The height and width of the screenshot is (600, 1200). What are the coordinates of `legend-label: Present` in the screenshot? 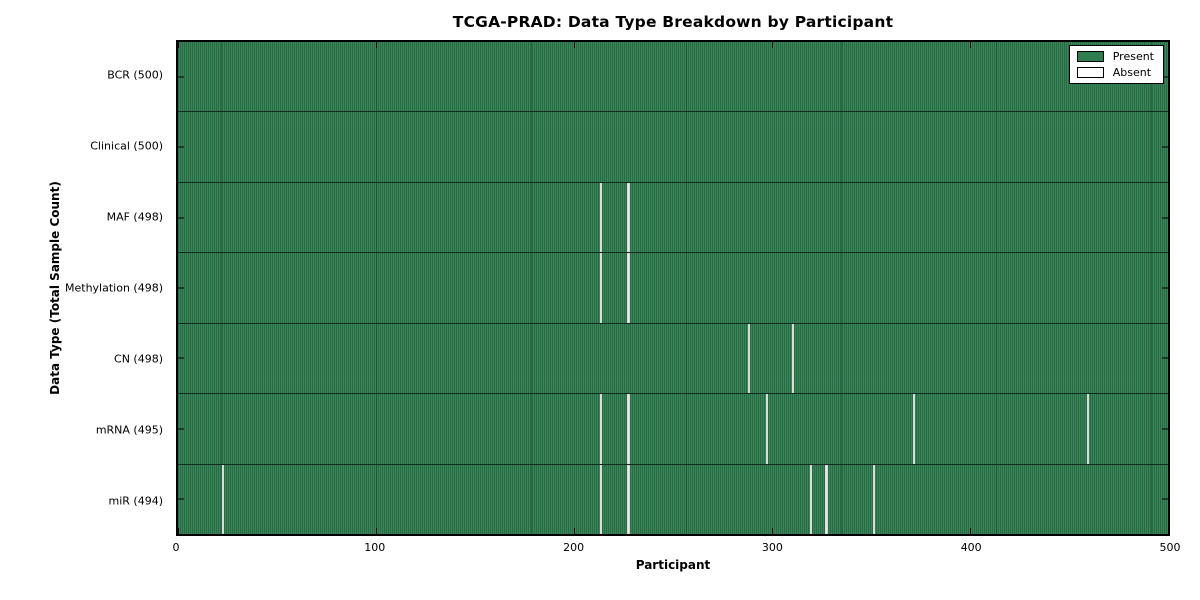 It's located at (1133, 56).